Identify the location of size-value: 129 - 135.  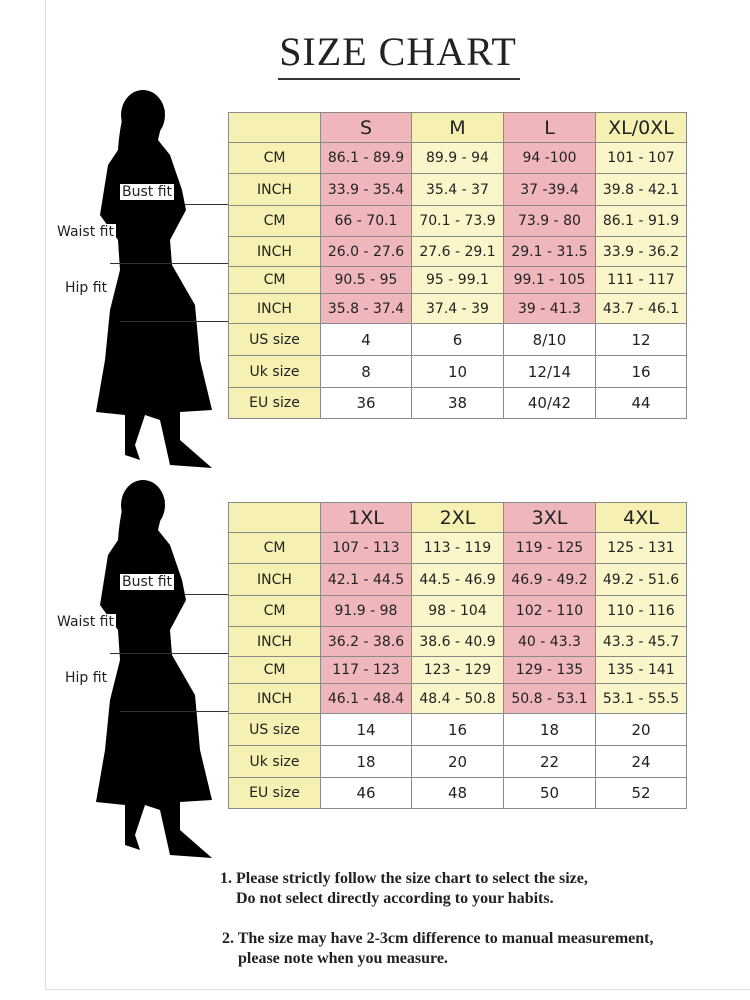
(549, 670).